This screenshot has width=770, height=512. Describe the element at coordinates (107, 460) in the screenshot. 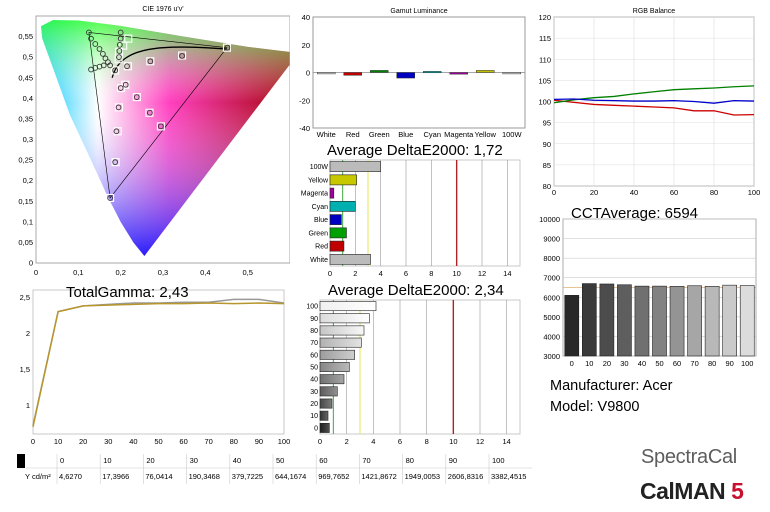

I see `table-header-cell: 10` at that location.